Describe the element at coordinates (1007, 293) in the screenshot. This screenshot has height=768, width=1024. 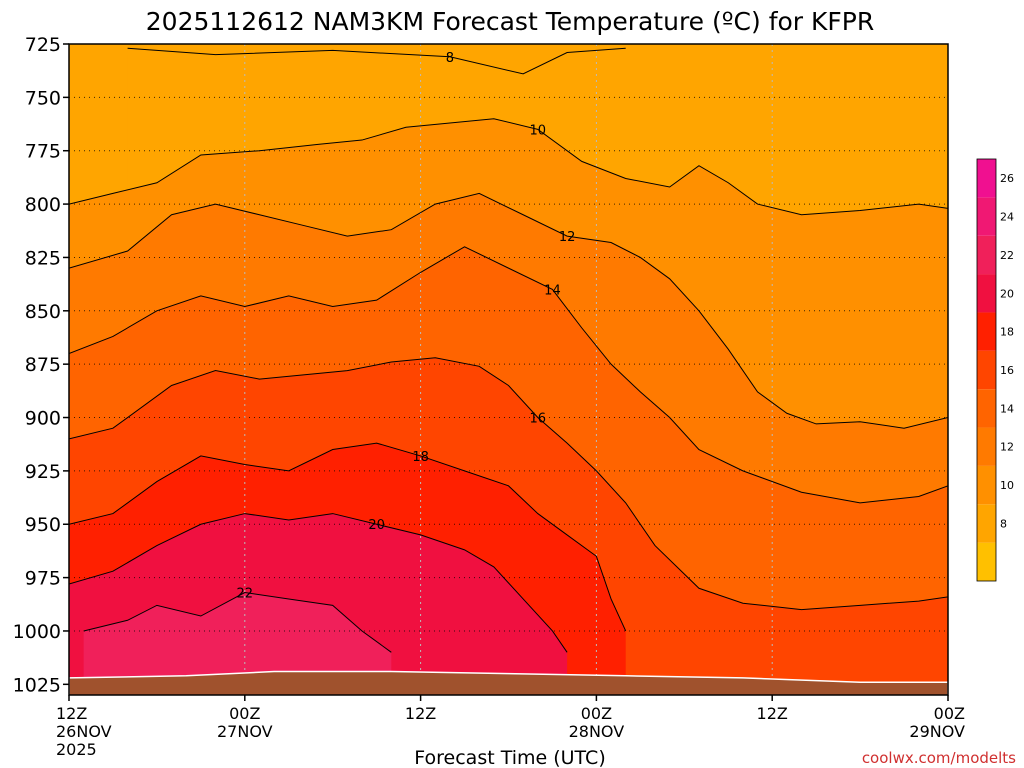
I see `colorbar-label: 20` at that location.